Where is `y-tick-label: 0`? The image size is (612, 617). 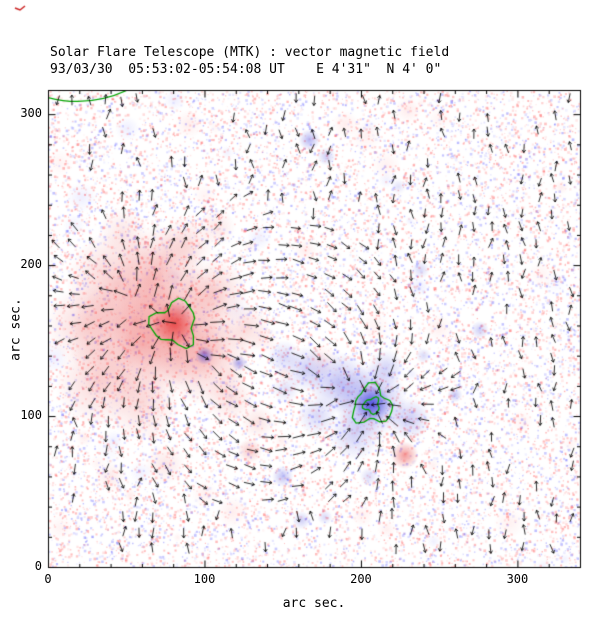 y-tick-label: 0 is located at coordinates (38, 566).